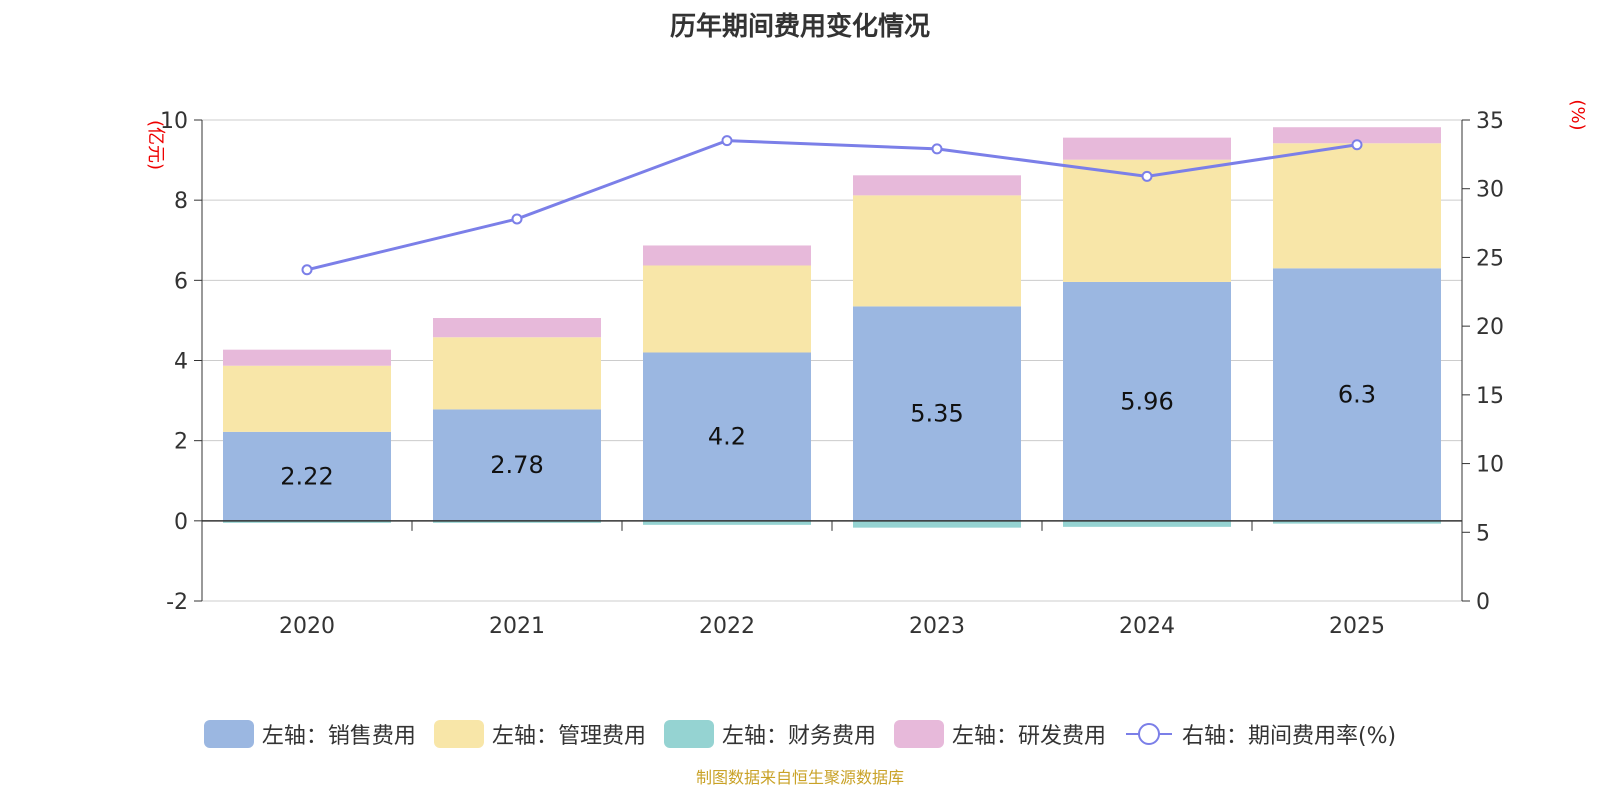 The height and width of the screenshot is (800, 1600). What do you see at coordinates (828, 436) in the screenshot?
I see `data-labels: 2.22 2.78 4.2 5.35 5.96 6.3` at bounding box center [828, 436].